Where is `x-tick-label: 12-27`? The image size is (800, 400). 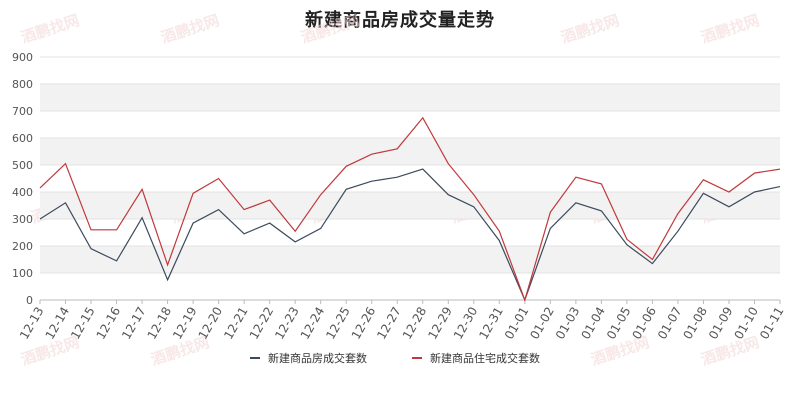
x-tick-label: 12-27 is located at coordinates (389, 323).